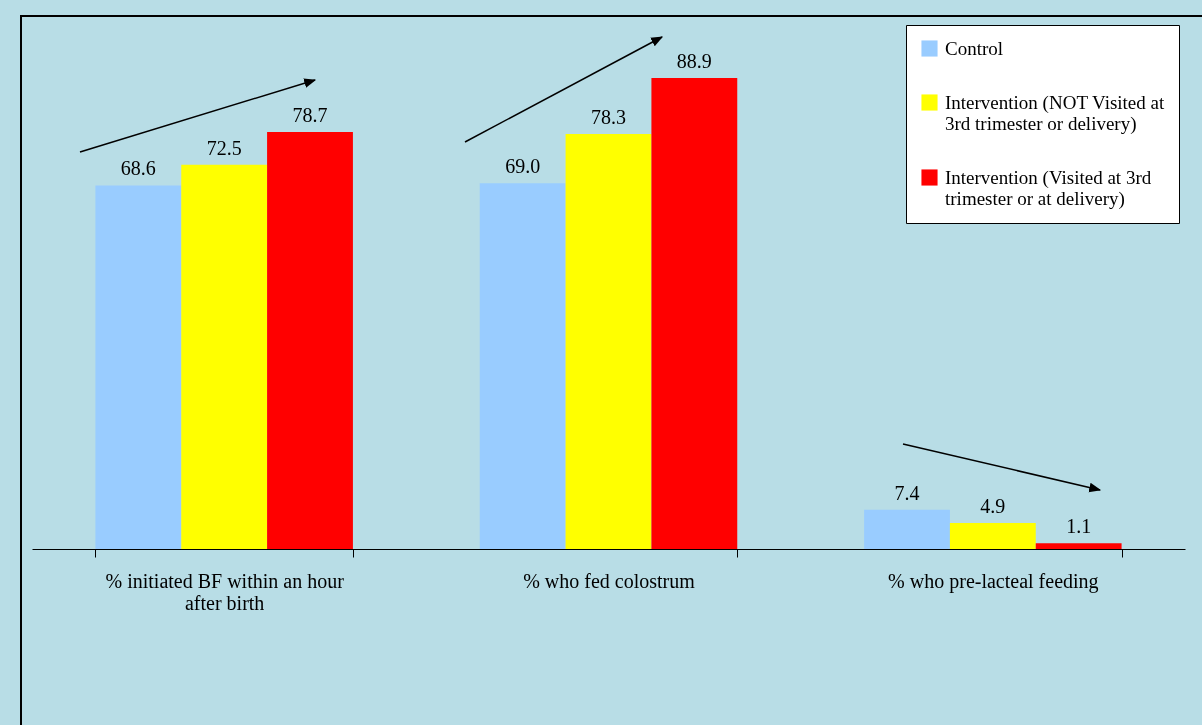 This screenshot has height=725, width=1202. Describe the element at coordinates (974, 48) in the screenshot. I see `legend-label: Control` at that location.